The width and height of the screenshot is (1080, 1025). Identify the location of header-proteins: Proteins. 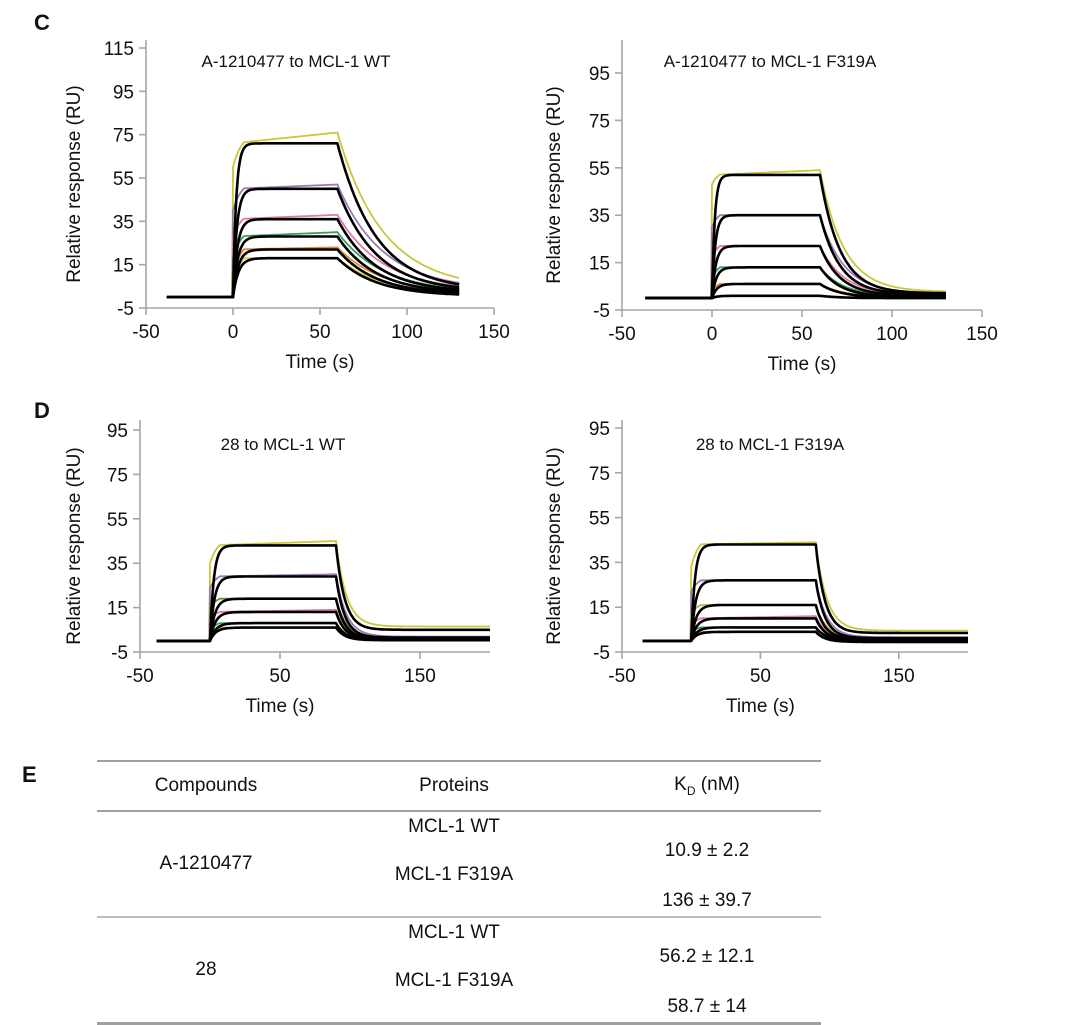
(454, 786).